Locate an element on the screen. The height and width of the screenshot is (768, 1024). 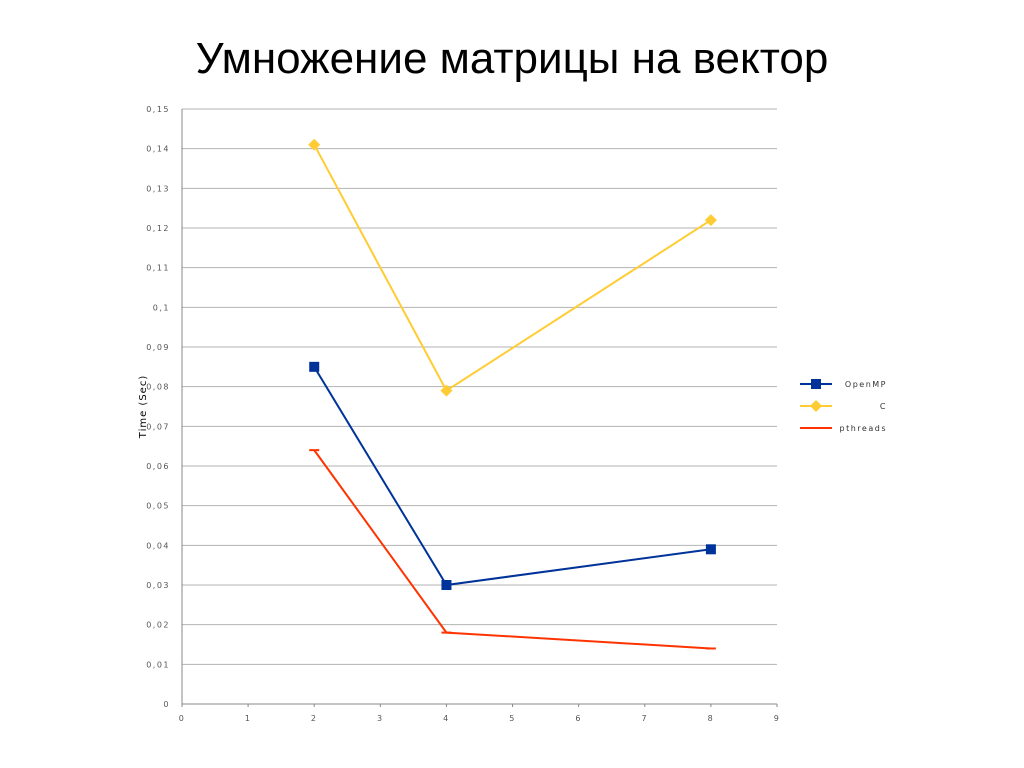
x-tick-label: 4 is located at coordinates (446, 718).